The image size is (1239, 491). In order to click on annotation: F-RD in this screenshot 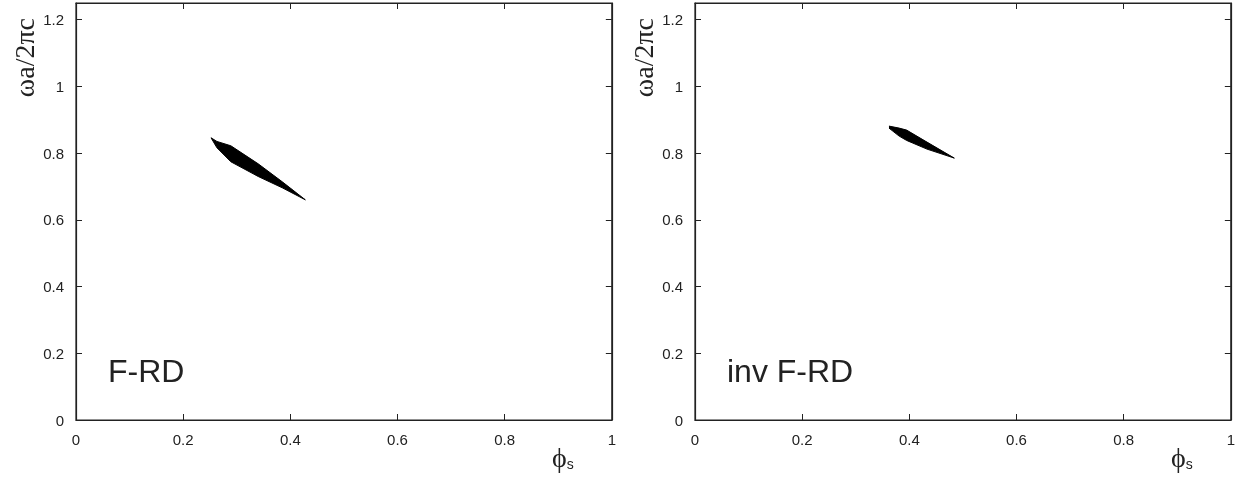, I will do `click(146, 371)`.